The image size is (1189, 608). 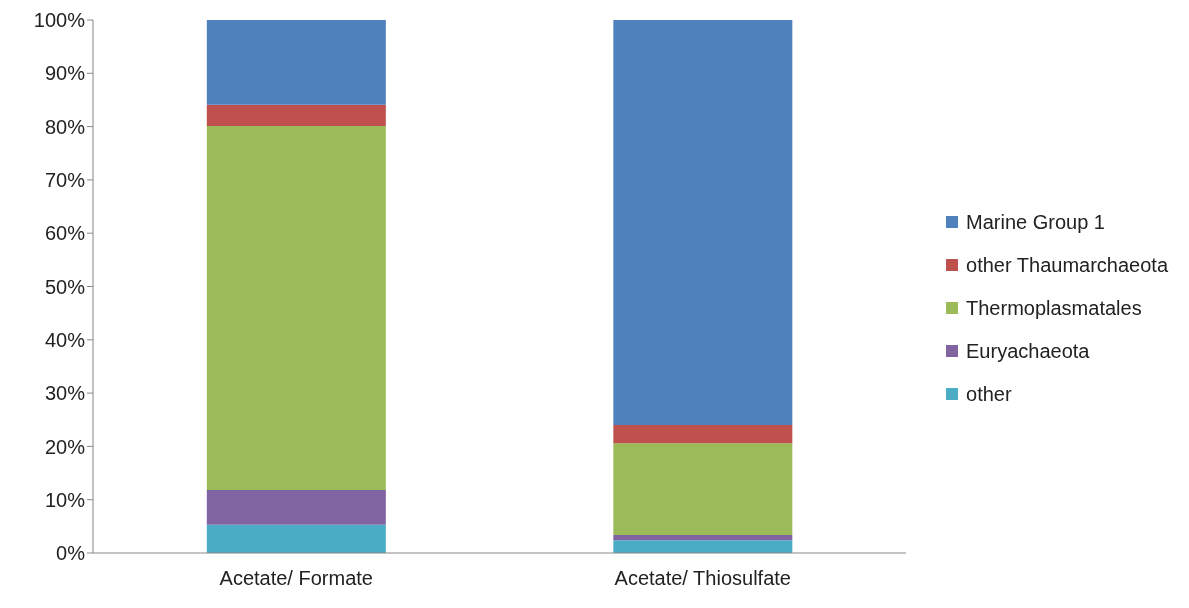 What do you see at coordinates (65, 126) in the screenshot?
I see `y-tick-label: 80%` at bounding box center [65, 126].